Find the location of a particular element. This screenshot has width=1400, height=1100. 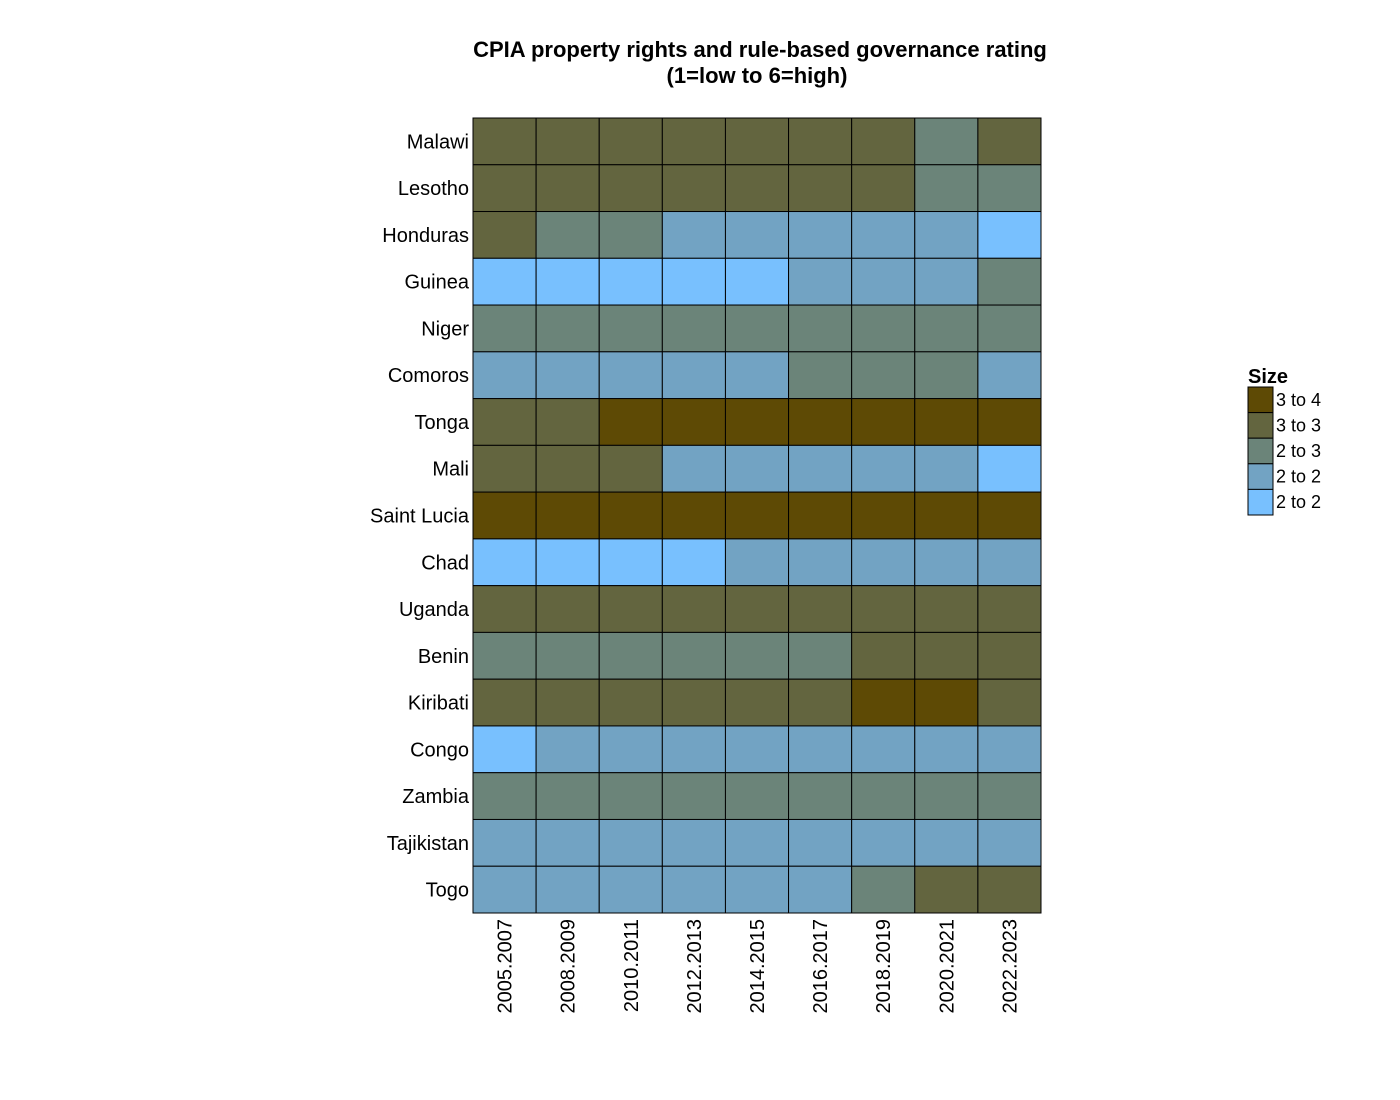

row-label: Guinea is located at coordinates (437, 283).